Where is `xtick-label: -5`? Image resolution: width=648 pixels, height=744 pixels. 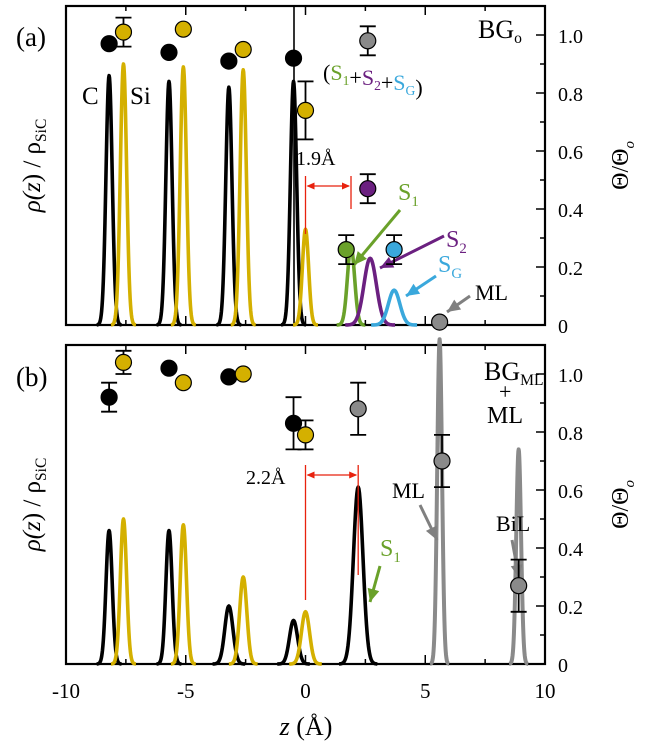
xtick-label: -5 is located at coordinates (186, 691).